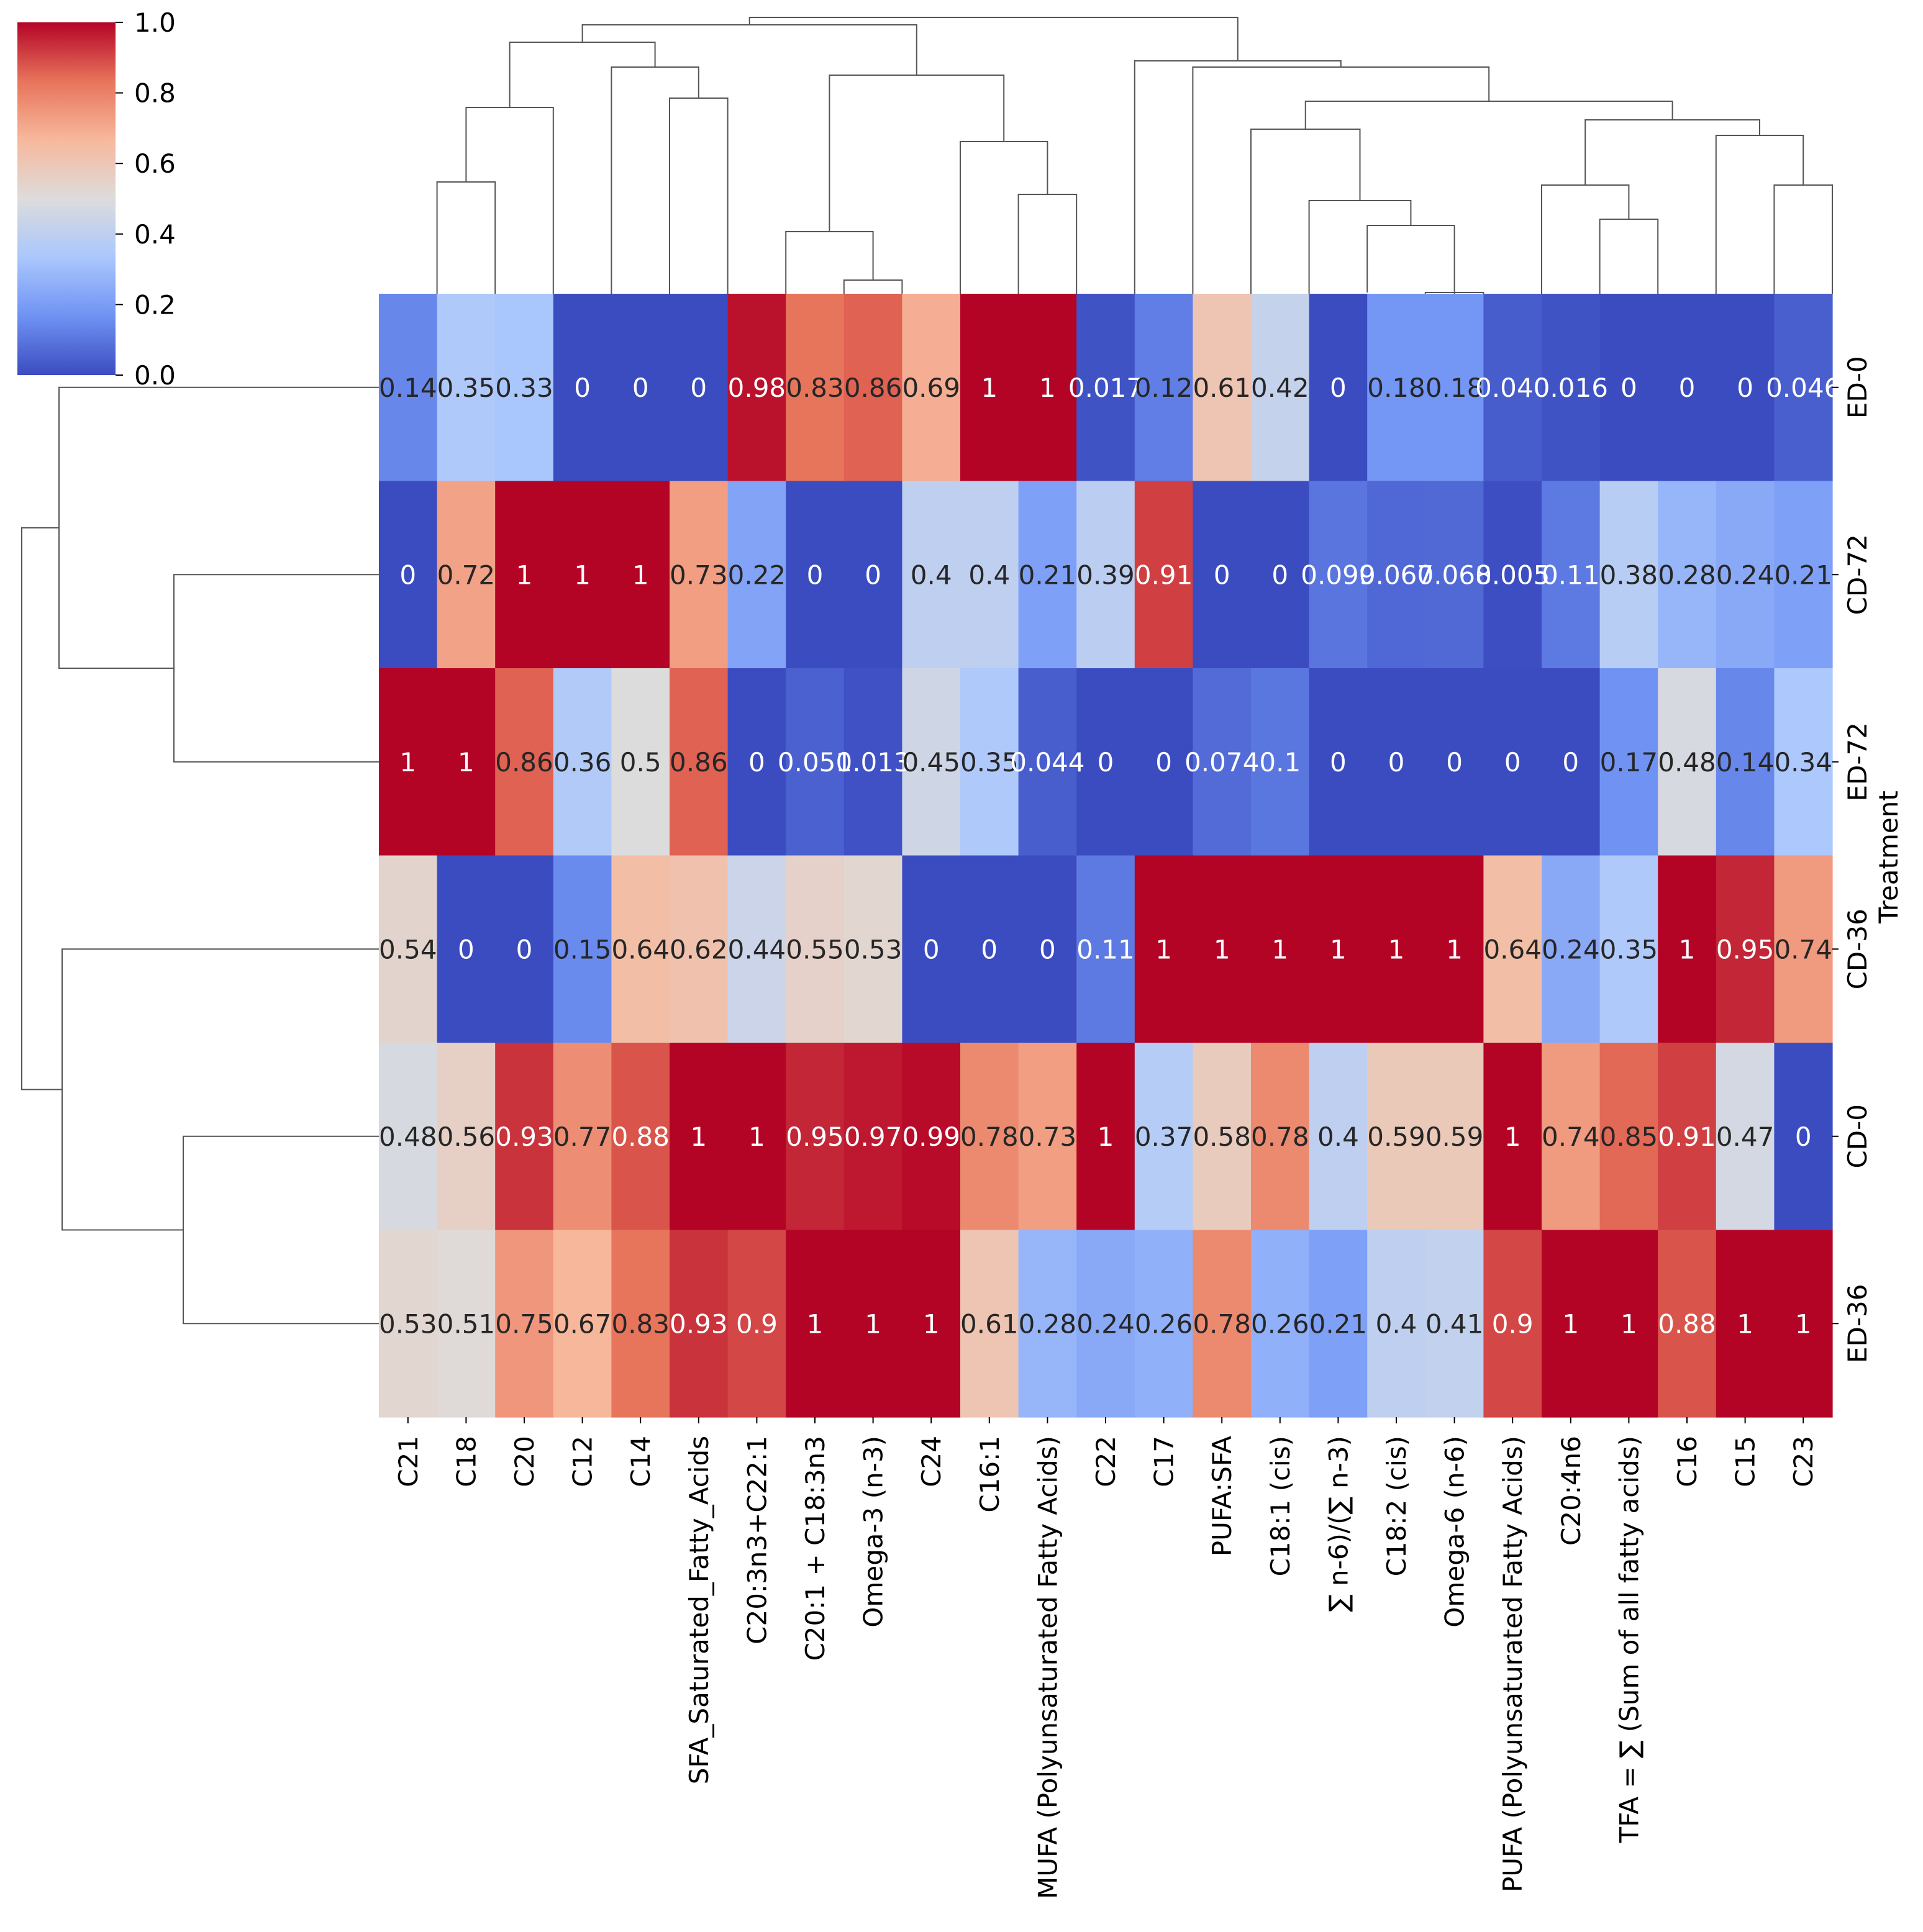 Image resolution: width=1923 pixels, height=1932 pixels. What do you see at coordinates (1396, 575) in the screenshot?
I see `cell-value: 0.067` at bounding box center [1396, 575].